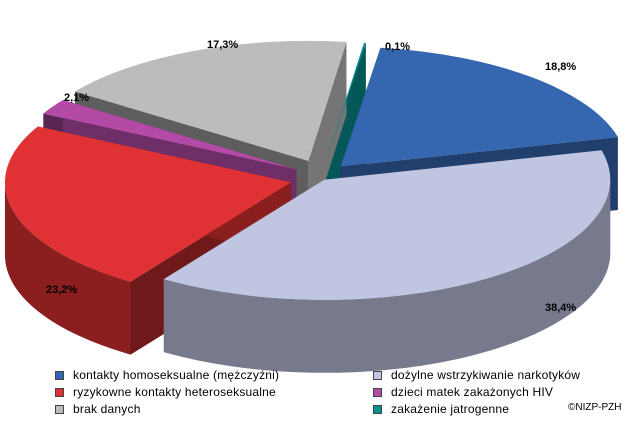 This screenshot has width=642, height=424. Describe the element at coordinates (397, 47) in the screenshot. I see `slice-percent-label: 0,1%` at that location.